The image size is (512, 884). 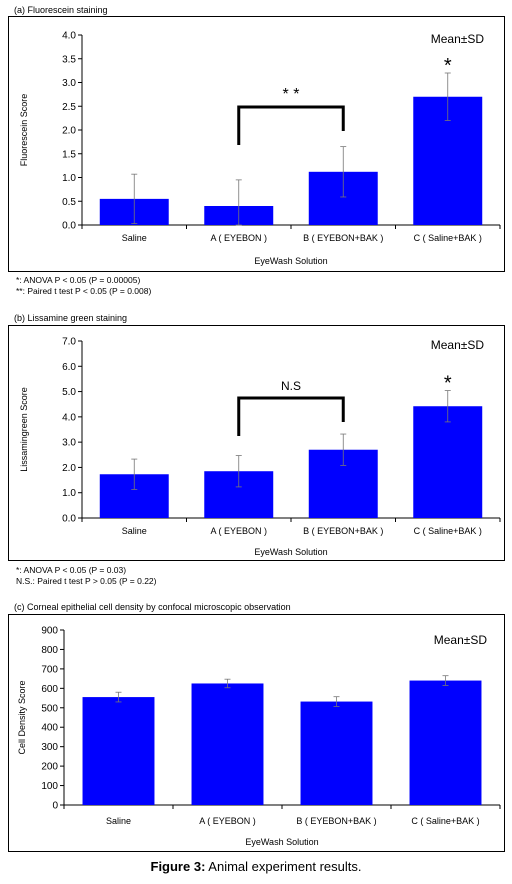 I want to click on figure-caption-label: Figure 3:, so click(x=178, y=866).